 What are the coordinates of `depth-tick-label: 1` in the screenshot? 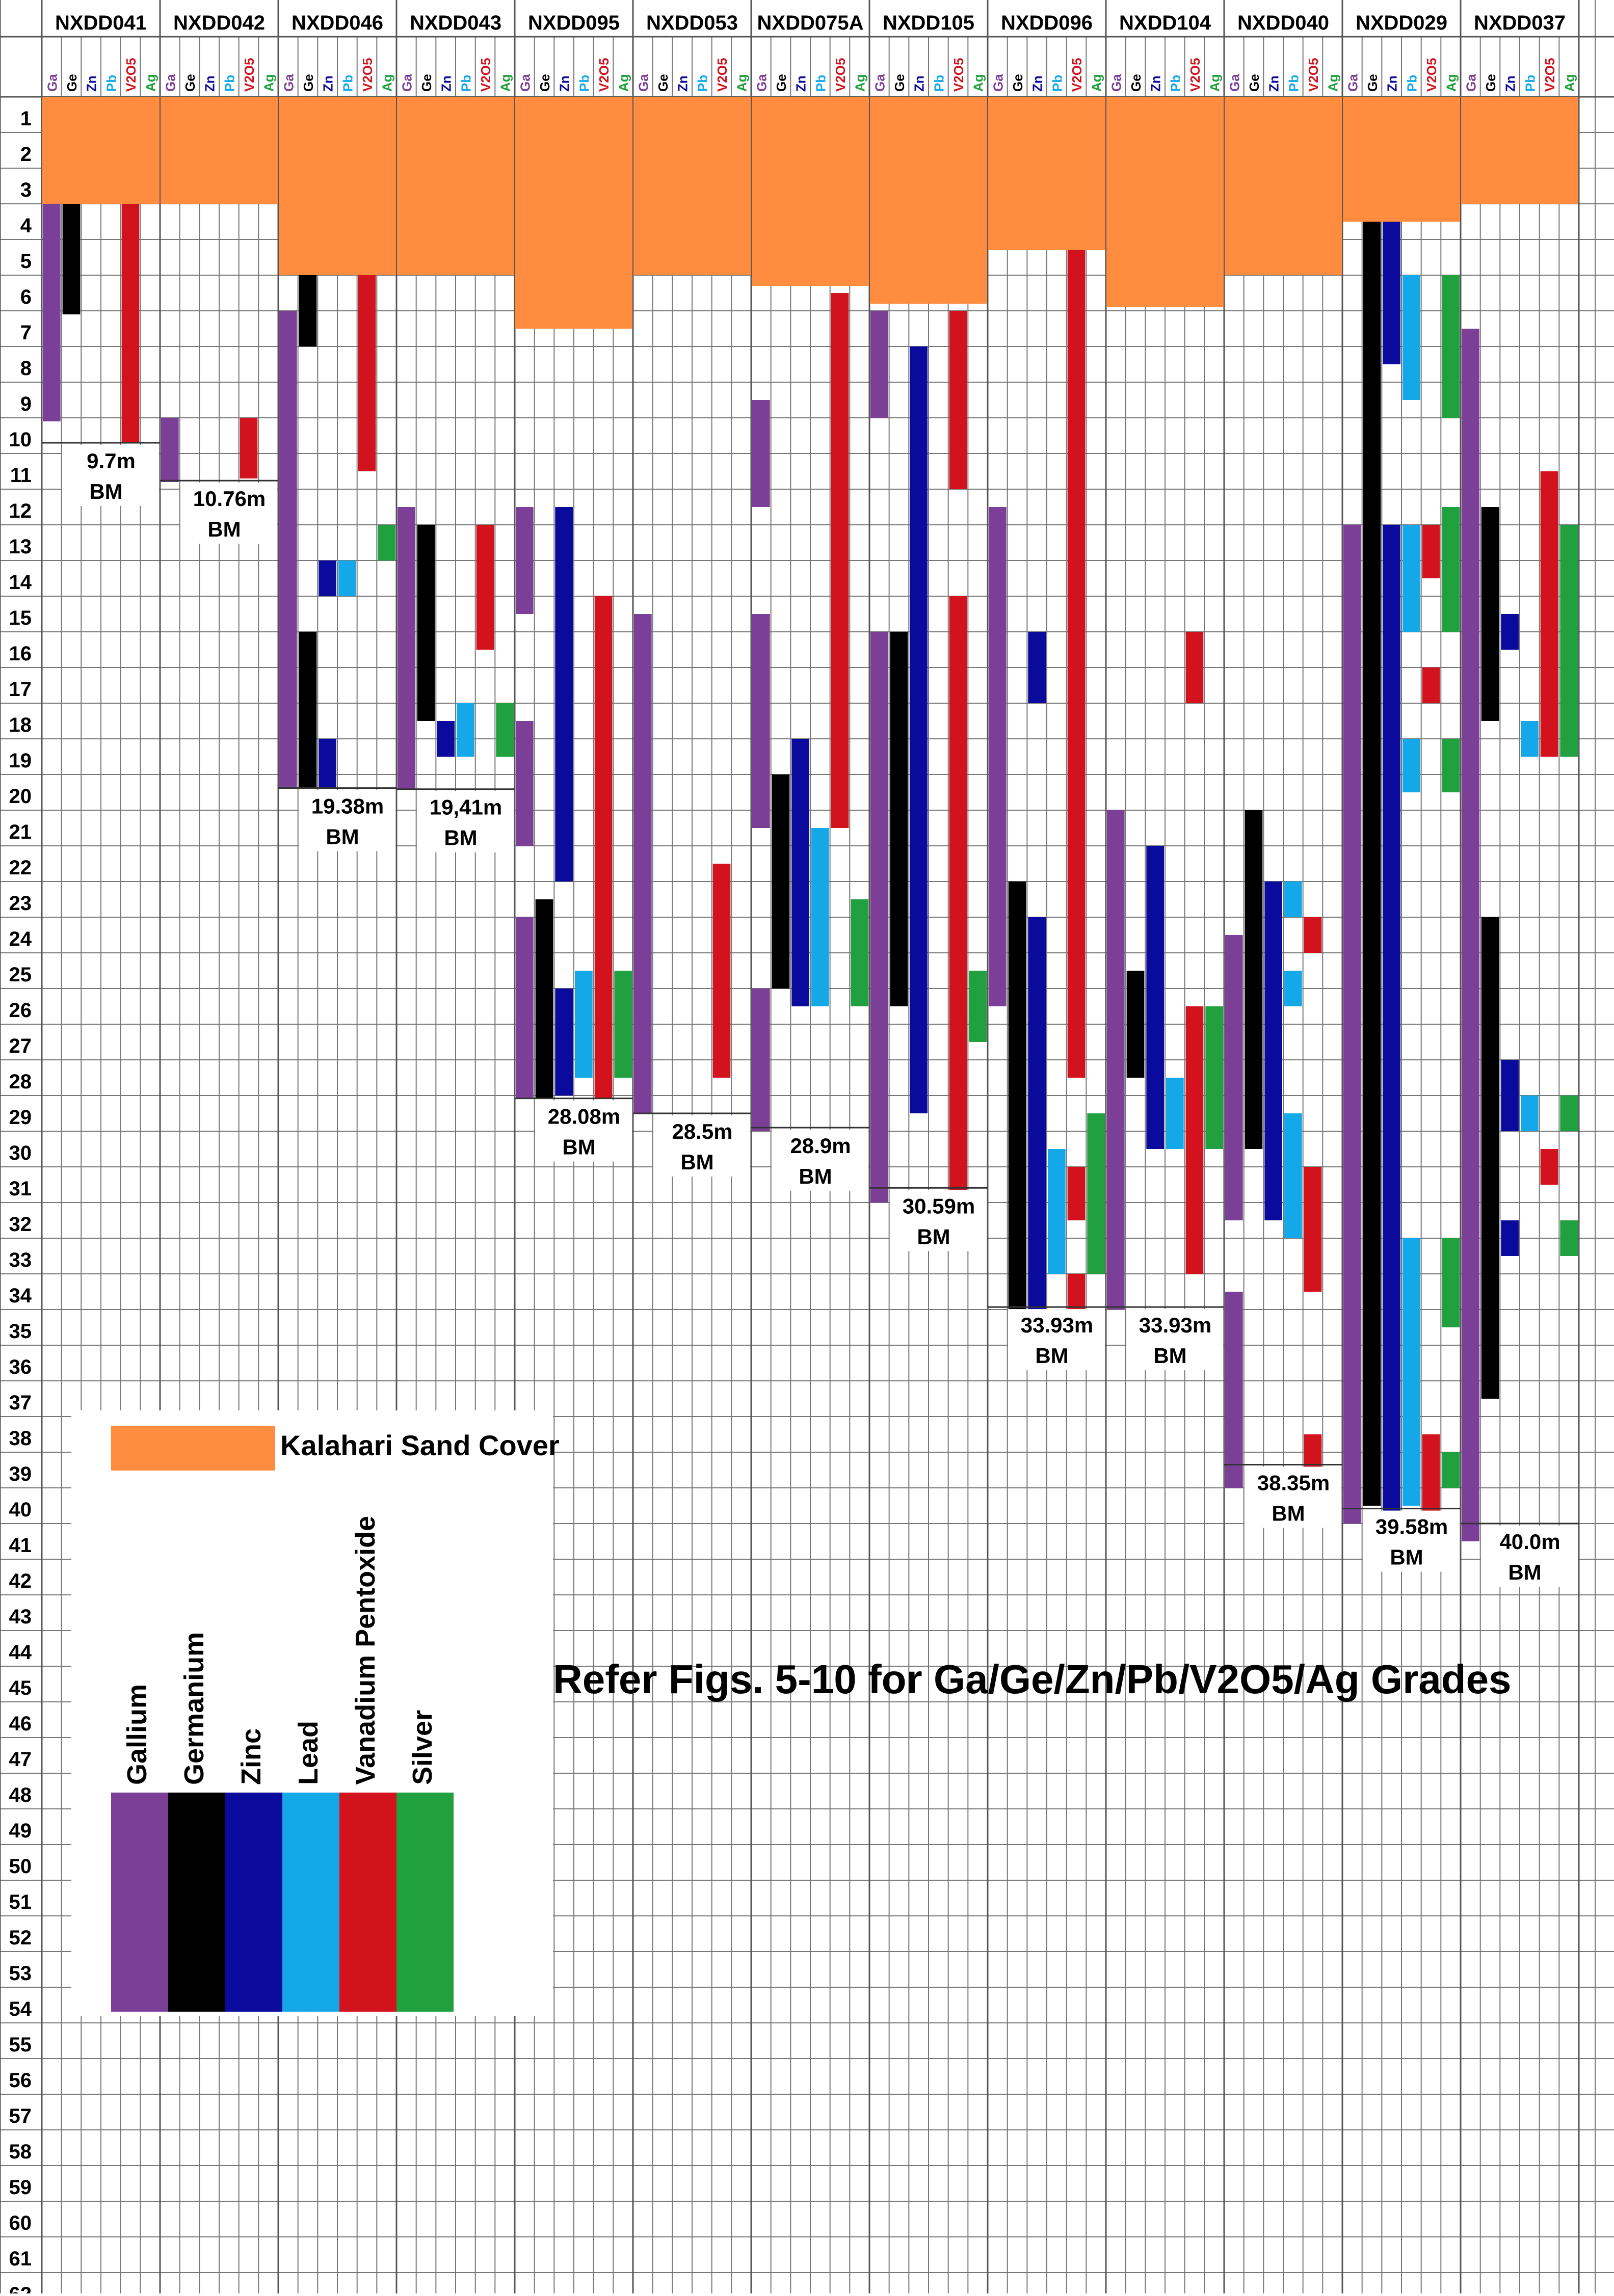 It's located at (26, 119).